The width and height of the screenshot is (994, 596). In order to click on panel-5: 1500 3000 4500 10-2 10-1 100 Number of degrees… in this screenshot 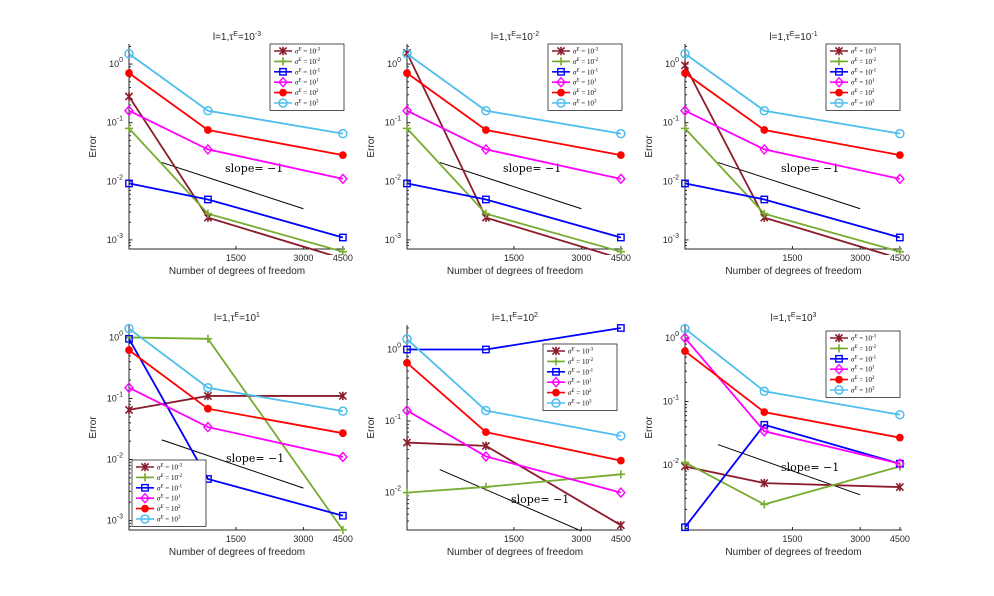, I will do `click(498, 435)`.